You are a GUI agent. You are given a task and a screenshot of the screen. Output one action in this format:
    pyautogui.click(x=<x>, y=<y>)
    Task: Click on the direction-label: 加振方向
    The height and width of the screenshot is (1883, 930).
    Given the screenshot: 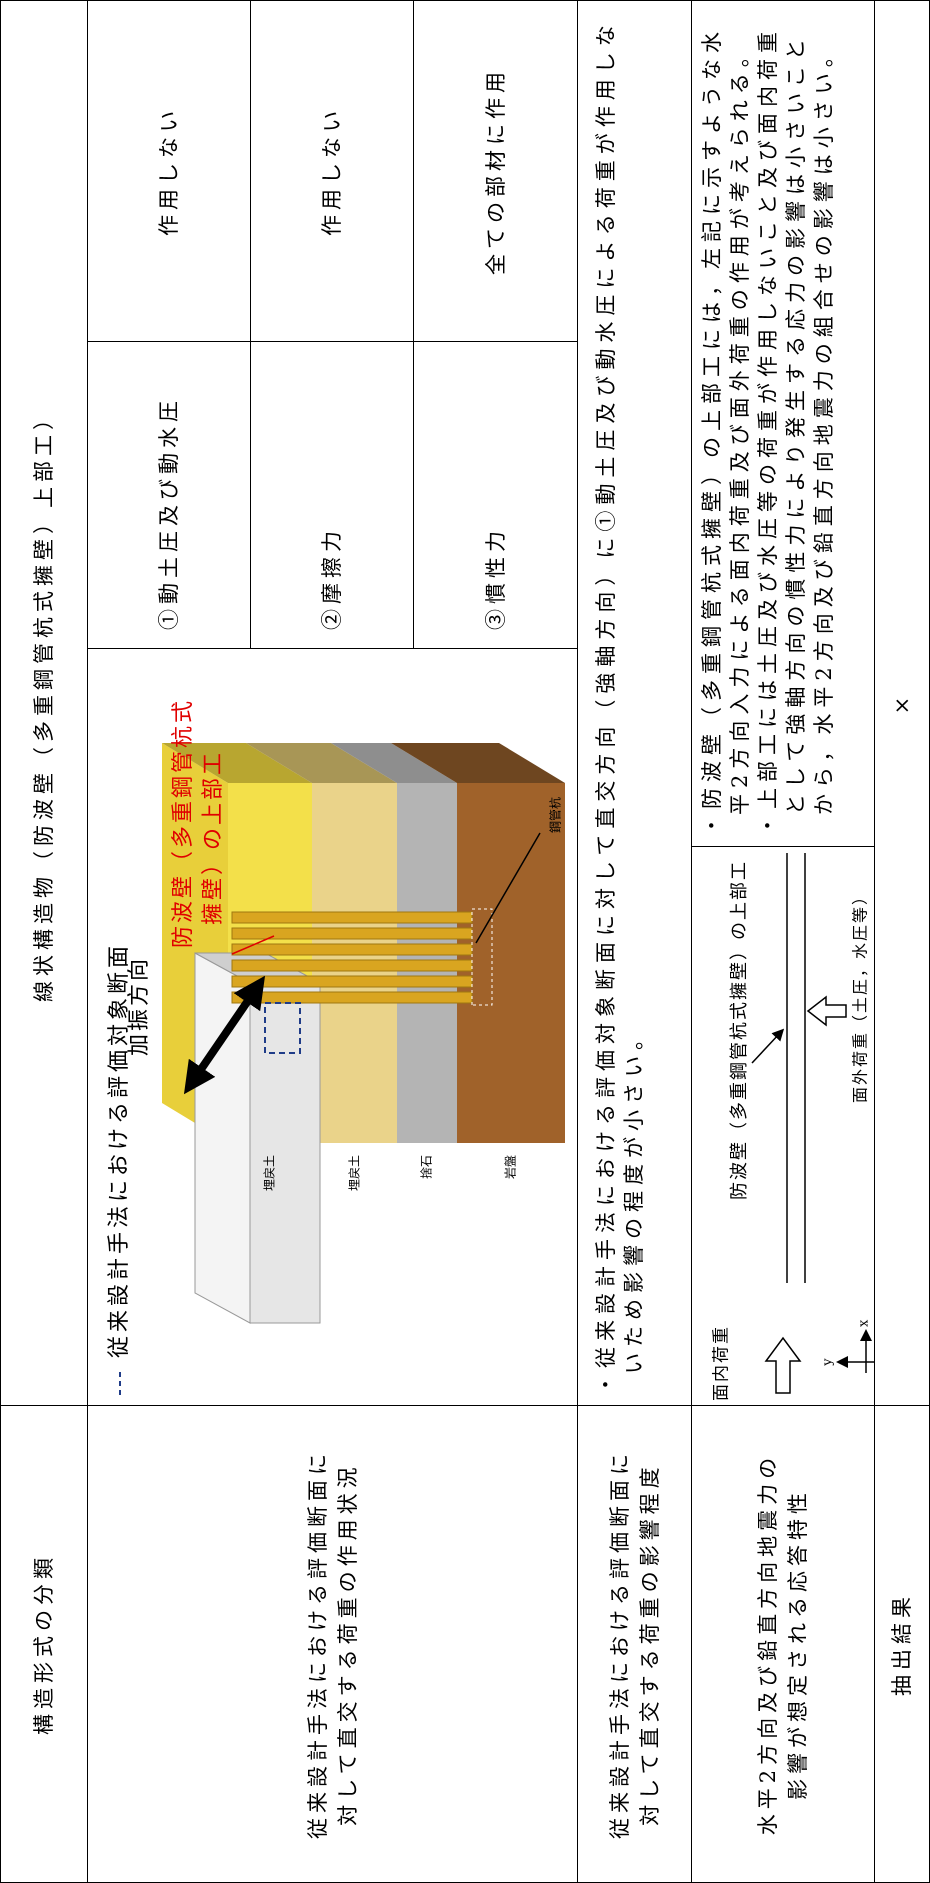 What is the action you would take?
    pyautogui.click(x=139, y=1006)
    